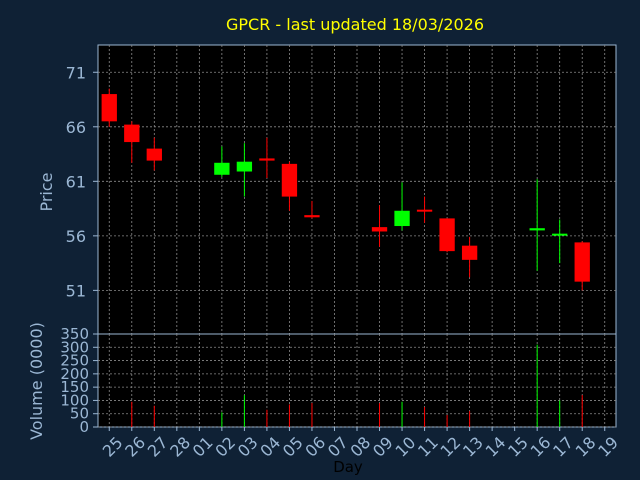 This screenshot has width=640, height=480. Describe the element at coordinates (76, 181) in the screenshot. I see `price-tick-label: 61` at that location.